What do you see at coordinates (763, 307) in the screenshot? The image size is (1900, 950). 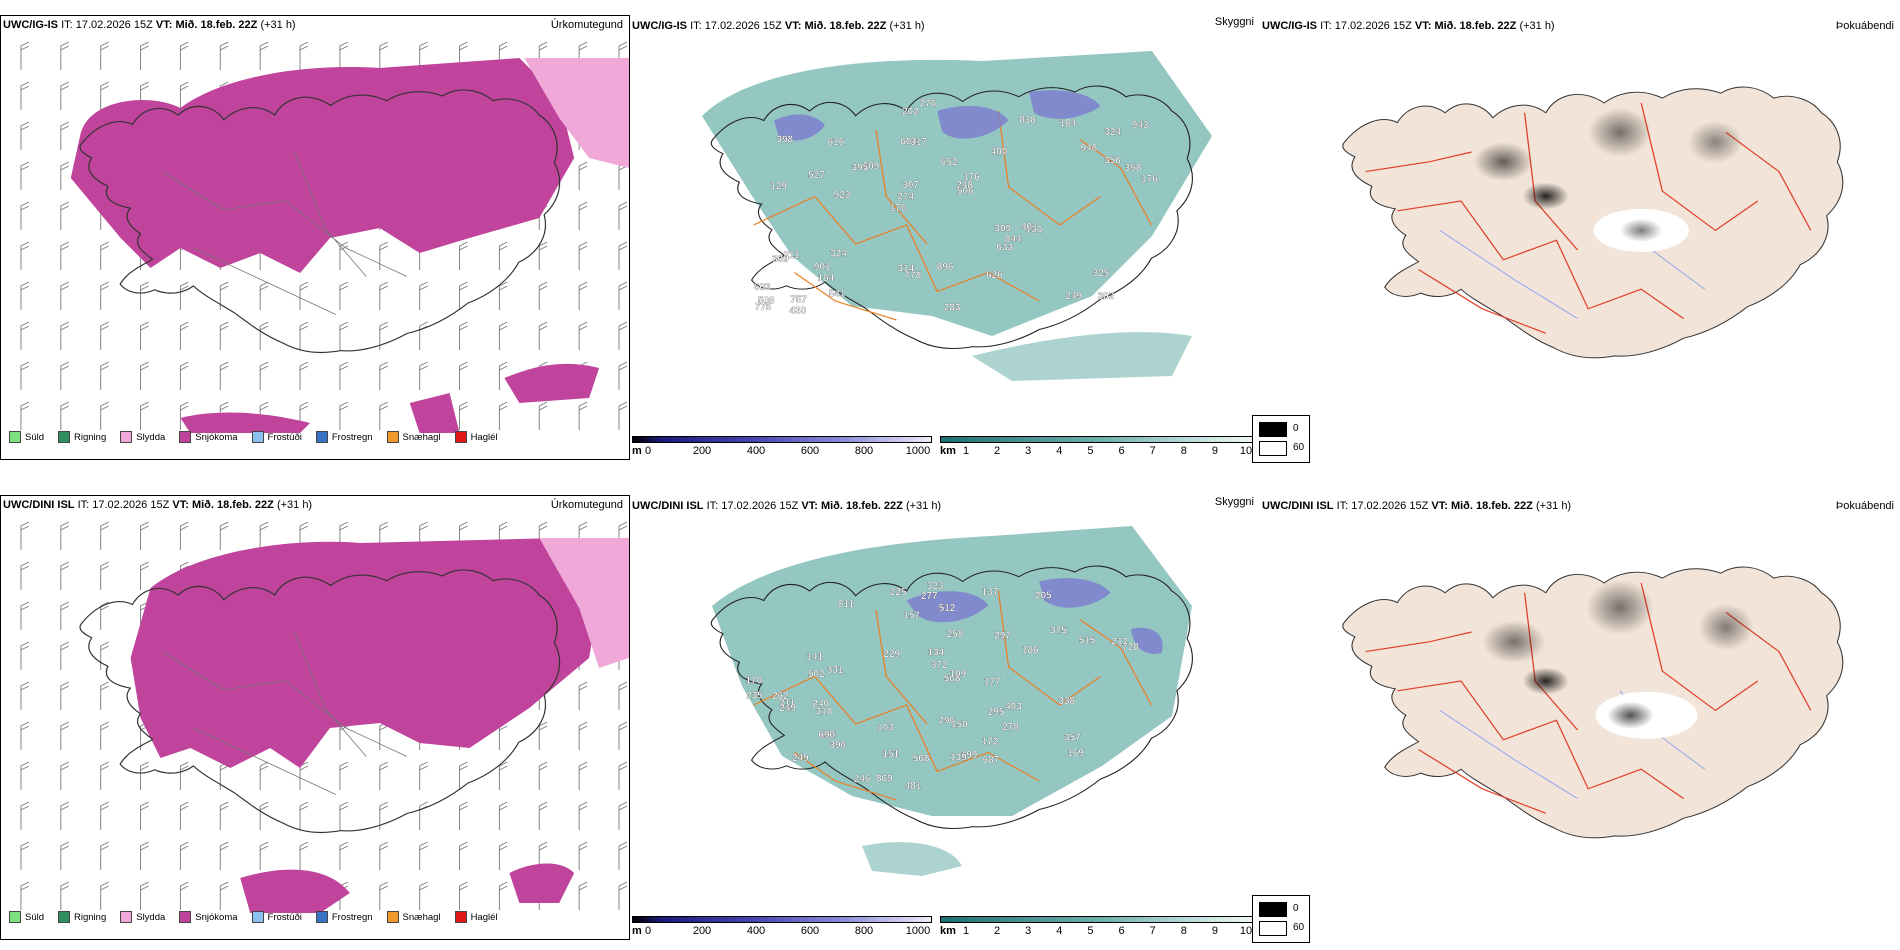 I see `cloud-height-label: 775` at bounding box center [763, 307].